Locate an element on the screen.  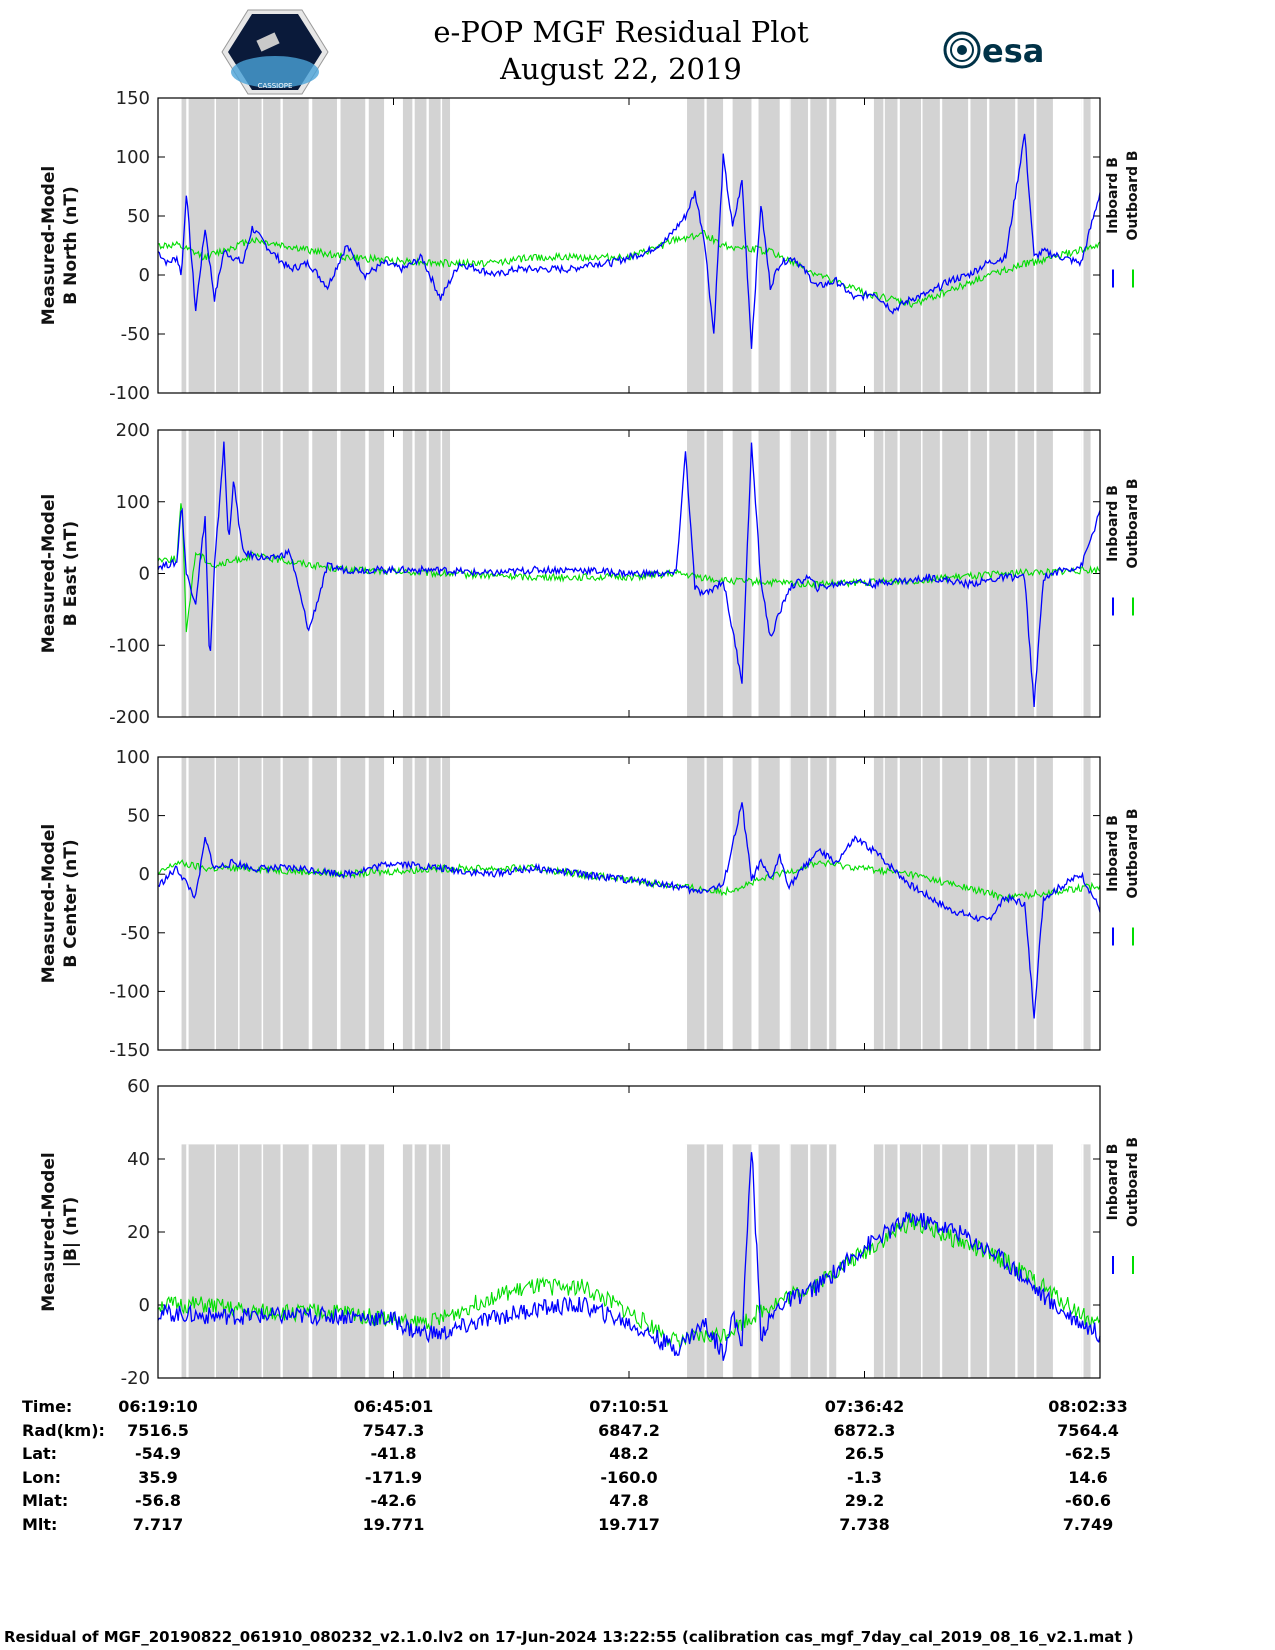
table-cell: 35.9 is located at coordinates (157, 1477).